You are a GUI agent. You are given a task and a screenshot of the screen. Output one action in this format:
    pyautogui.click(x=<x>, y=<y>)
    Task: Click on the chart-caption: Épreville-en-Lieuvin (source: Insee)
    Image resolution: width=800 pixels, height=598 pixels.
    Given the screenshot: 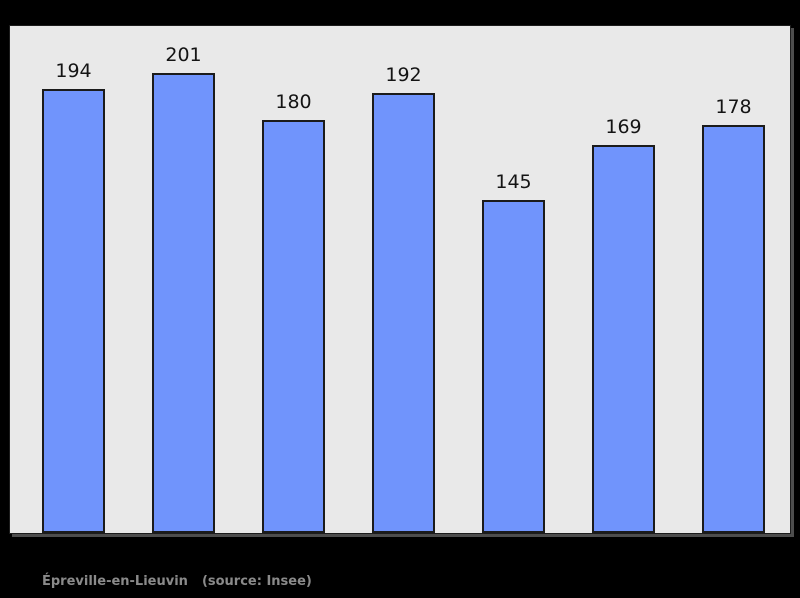 What is the action you would take?
    pyautogui.click(x=177, y=582)
    